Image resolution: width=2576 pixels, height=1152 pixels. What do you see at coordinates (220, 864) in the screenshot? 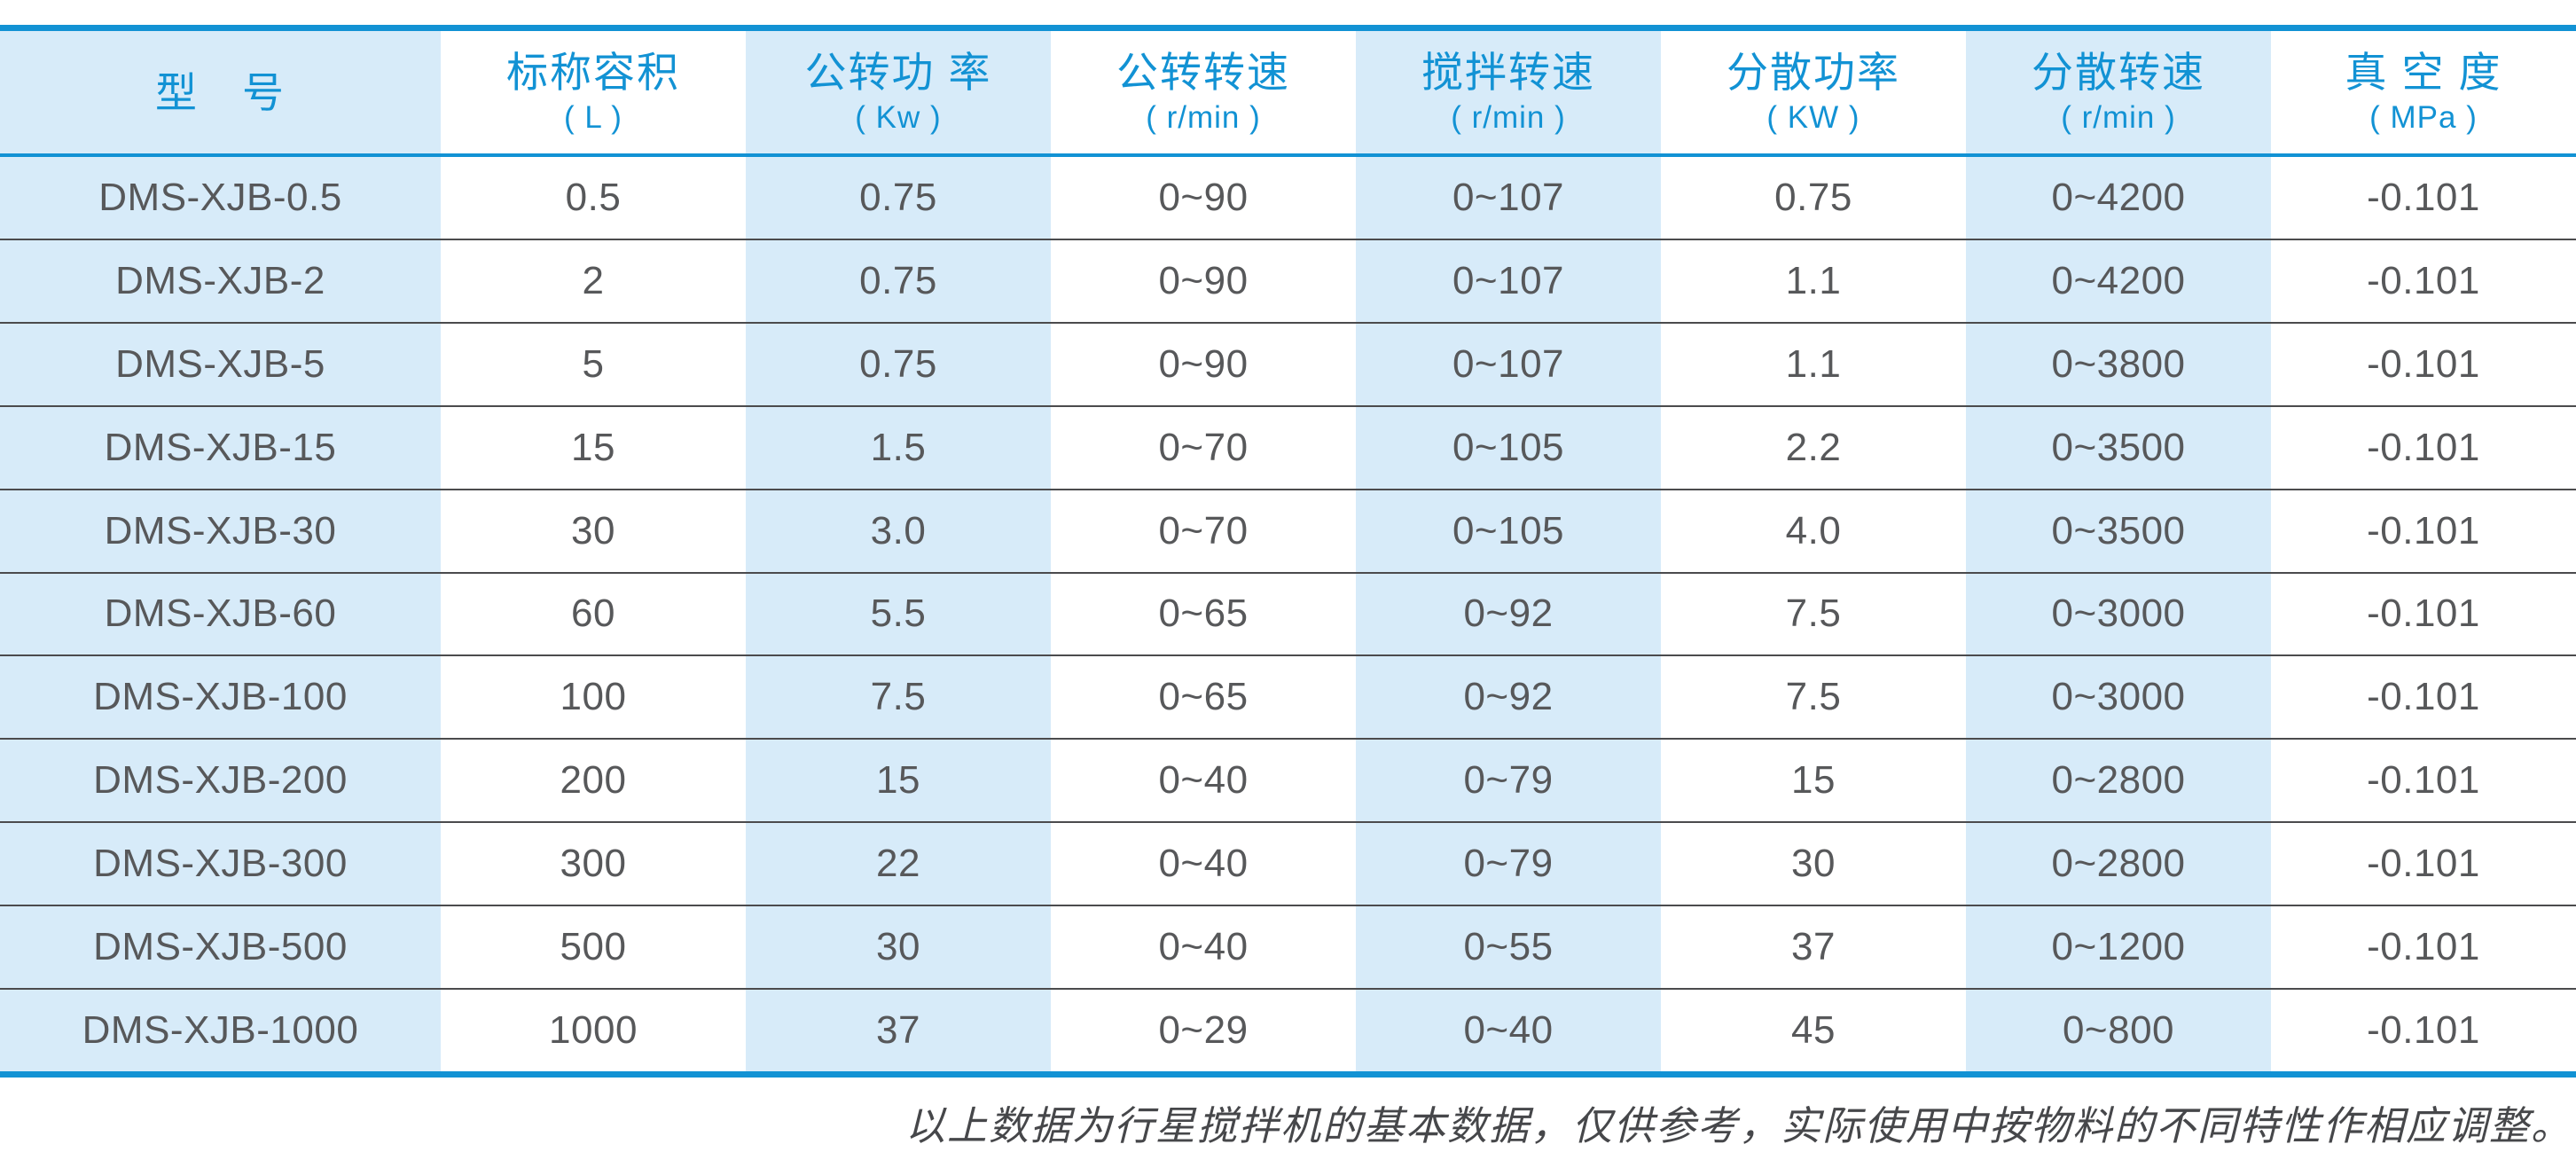
I see `model-cell: DMS-XJB-300` at bounding box center [220, 864].